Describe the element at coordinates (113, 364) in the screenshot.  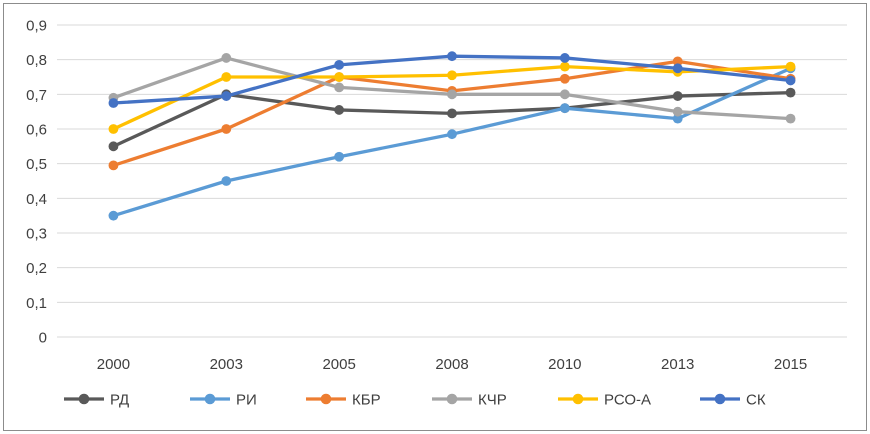
I see `x-tick-label: 2000` at that location.